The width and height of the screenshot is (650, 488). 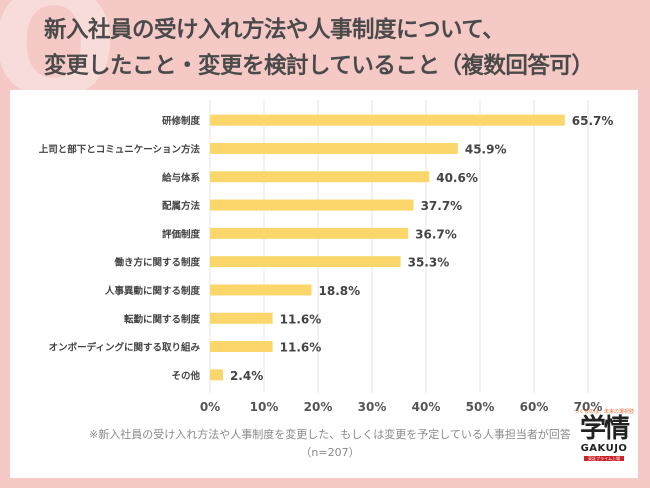 What do you see at coordinates (604, 458) in the screenshot?
I see `logo-band: 東証プライム上場` at bounding box center [604, 458].